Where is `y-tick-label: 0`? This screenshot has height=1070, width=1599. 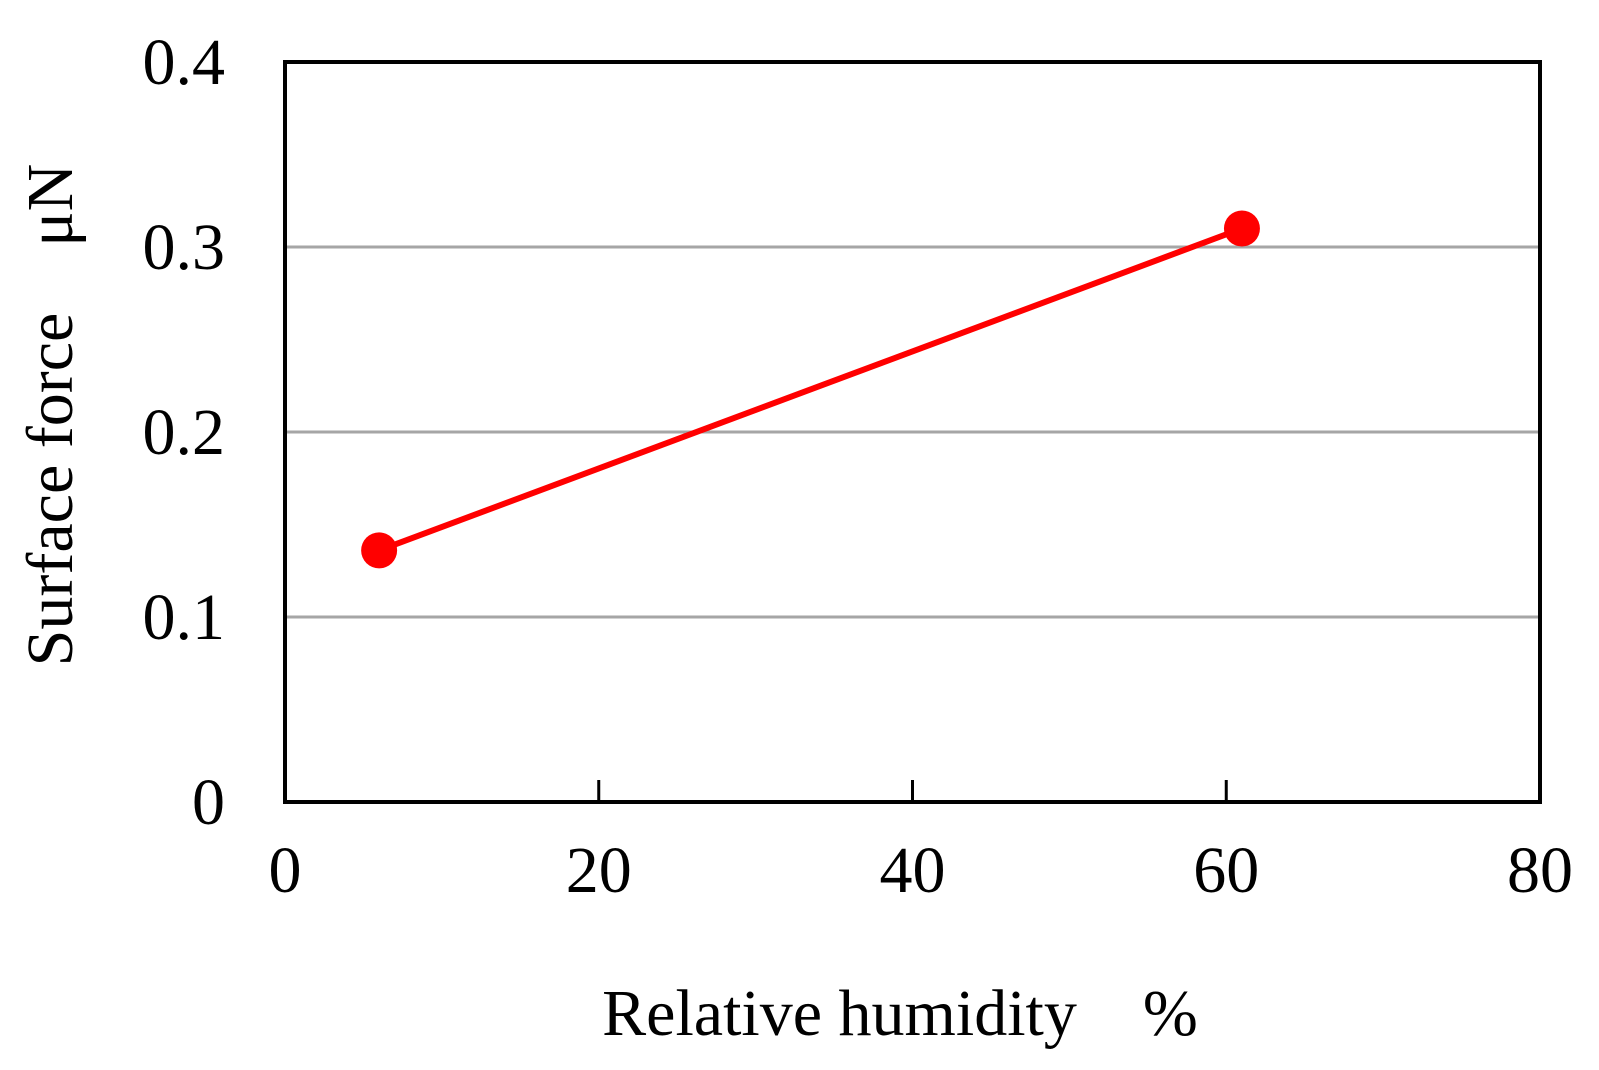 y-tick-label: 0 is located at coordinates (208, 802).